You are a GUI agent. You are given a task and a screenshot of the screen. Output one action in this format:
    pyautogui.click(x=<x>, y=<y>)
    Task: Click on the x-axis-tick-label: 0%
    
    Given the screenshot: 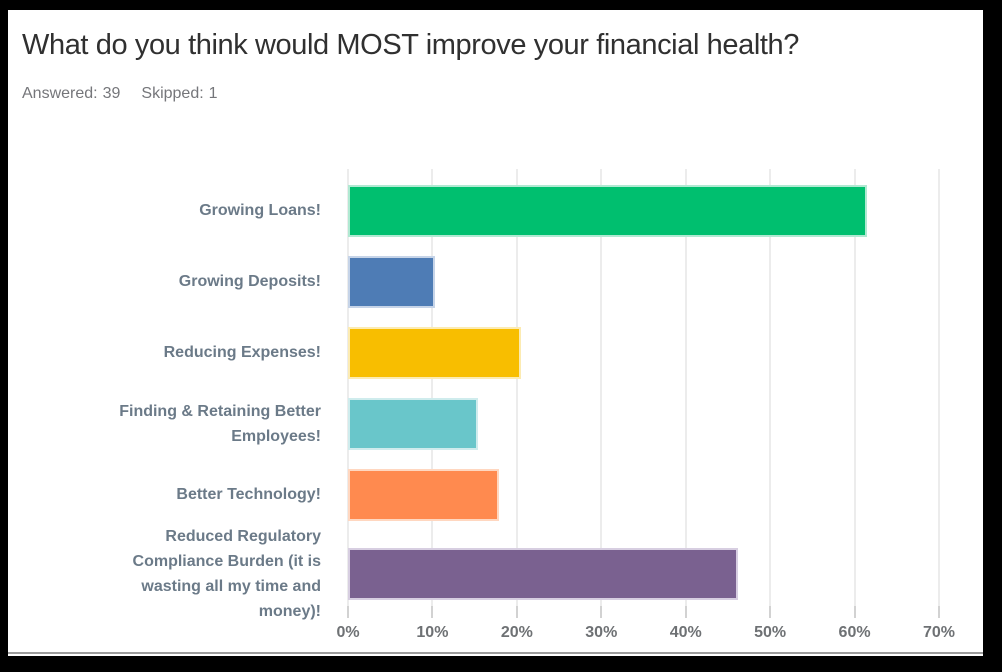 What is the action you would take?
    pyautogui.click(x=348, y=632)
    